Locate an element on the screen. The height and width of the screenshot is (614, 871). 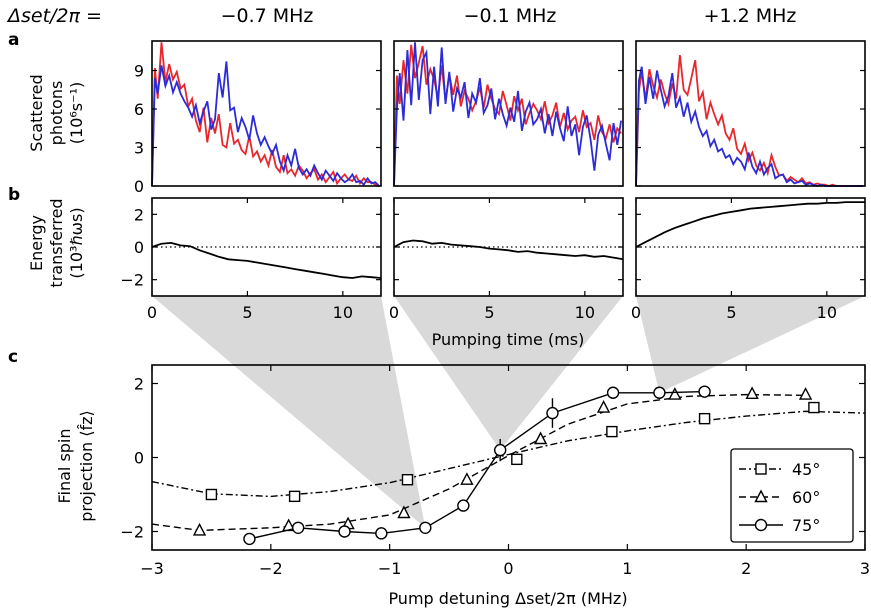
panel-b-ylabel: Energy transferred (10³ℏωs) is located at coordinates (56, 242).